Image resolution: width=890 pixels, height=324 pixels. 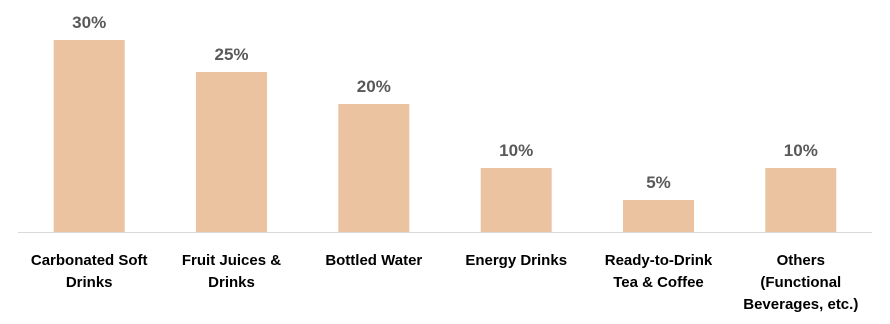 What do you see at coordinates (89, 271) in the screenshot?
I see `category-label-0: Carbonated Soft Drinks` at bounding box center [89, 271].